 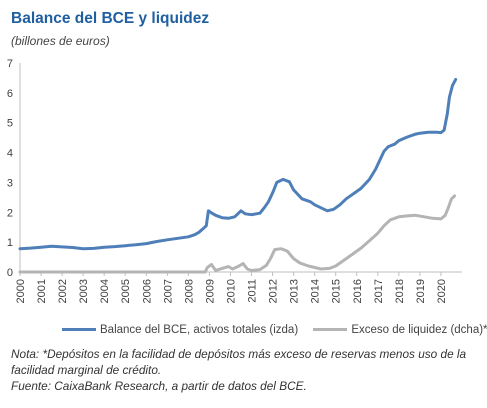 What do you see at coordinates (199, 329) in the screenshot?
I see `legend-label-balance: Balance del BCE, activos totales (izda)` at bounding box center [199, 329].